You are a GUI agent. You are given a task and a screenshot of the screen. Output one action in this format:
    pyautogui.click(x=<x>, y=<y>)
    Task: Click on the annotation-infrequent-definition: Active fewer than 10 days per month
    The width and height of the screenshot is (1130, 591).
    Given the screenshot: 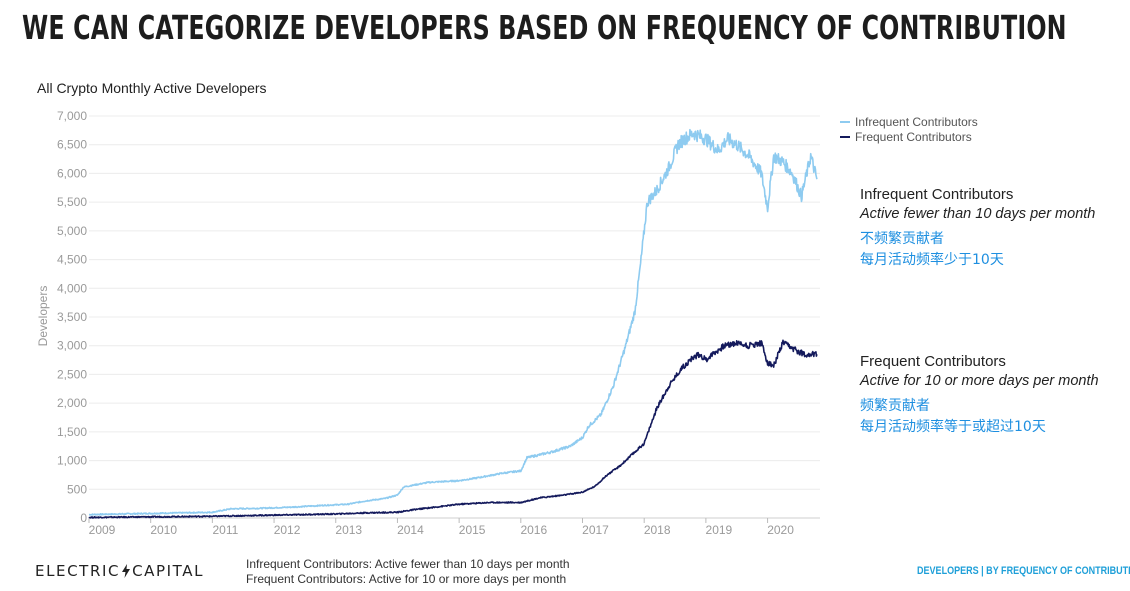 What is the action you would take?
    pyautogui.click(x=978, y=214)
    